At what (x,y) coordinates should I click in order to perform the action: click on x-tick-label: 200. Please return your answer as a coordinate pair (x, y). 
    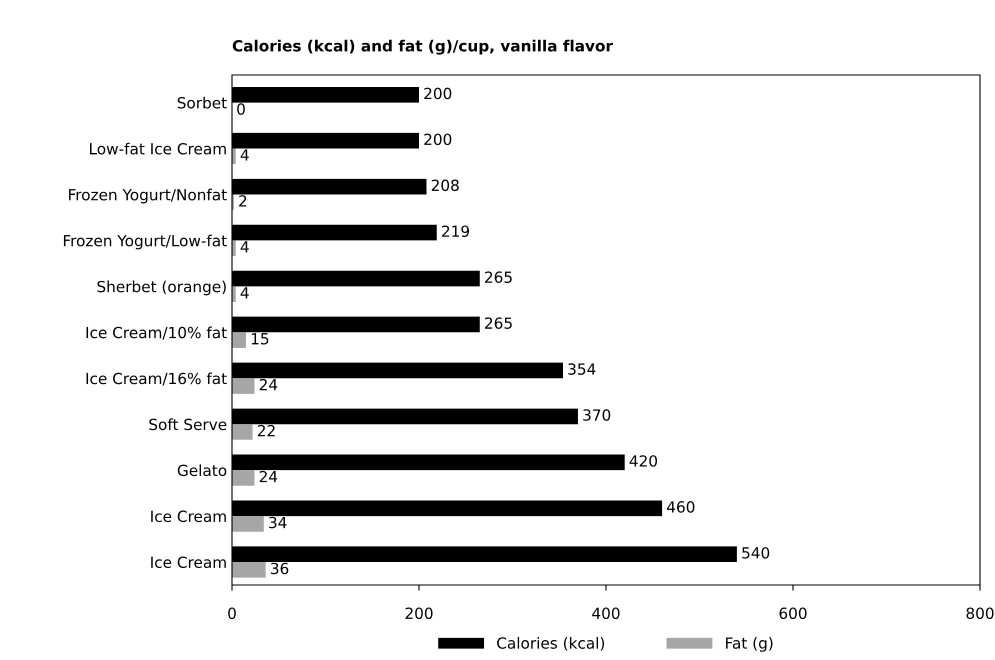
    Looking at the image, I should click on (419, 613).